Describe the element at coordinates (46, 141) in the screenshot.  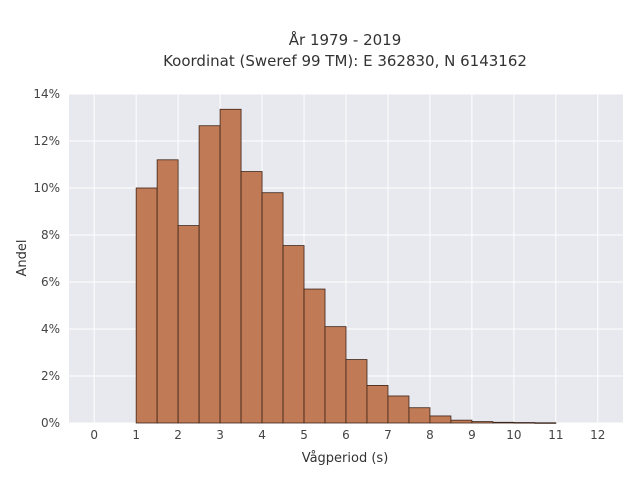
I see `y-tick-label: 12%` at that location.